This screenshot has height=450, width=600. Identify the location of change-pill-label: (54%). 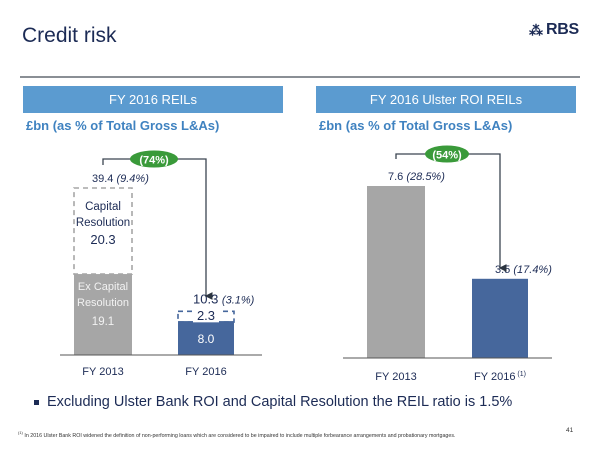
(447, 156).